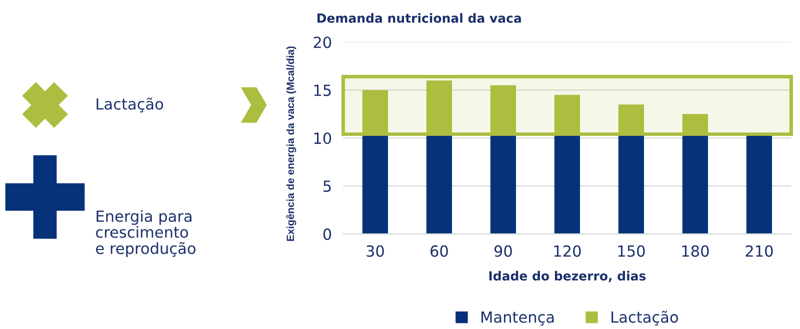 The height and width of the screenshot is (329, 800). Describe the element at coordinates (567, 276) in the screenshot. I see `x-axis-title: Idade do bezerro, dias` at that location.